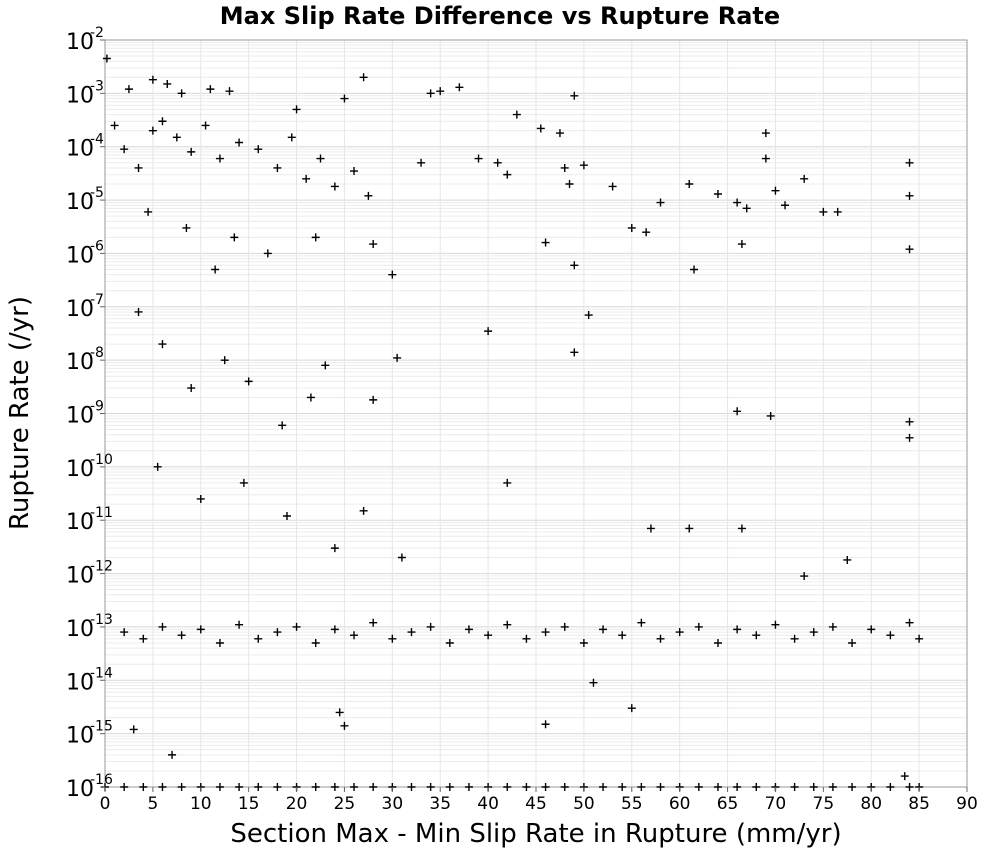 This screenshot has width=1000, height=850. I want to click on y-tick-exponent: -12, so click(101, 567).